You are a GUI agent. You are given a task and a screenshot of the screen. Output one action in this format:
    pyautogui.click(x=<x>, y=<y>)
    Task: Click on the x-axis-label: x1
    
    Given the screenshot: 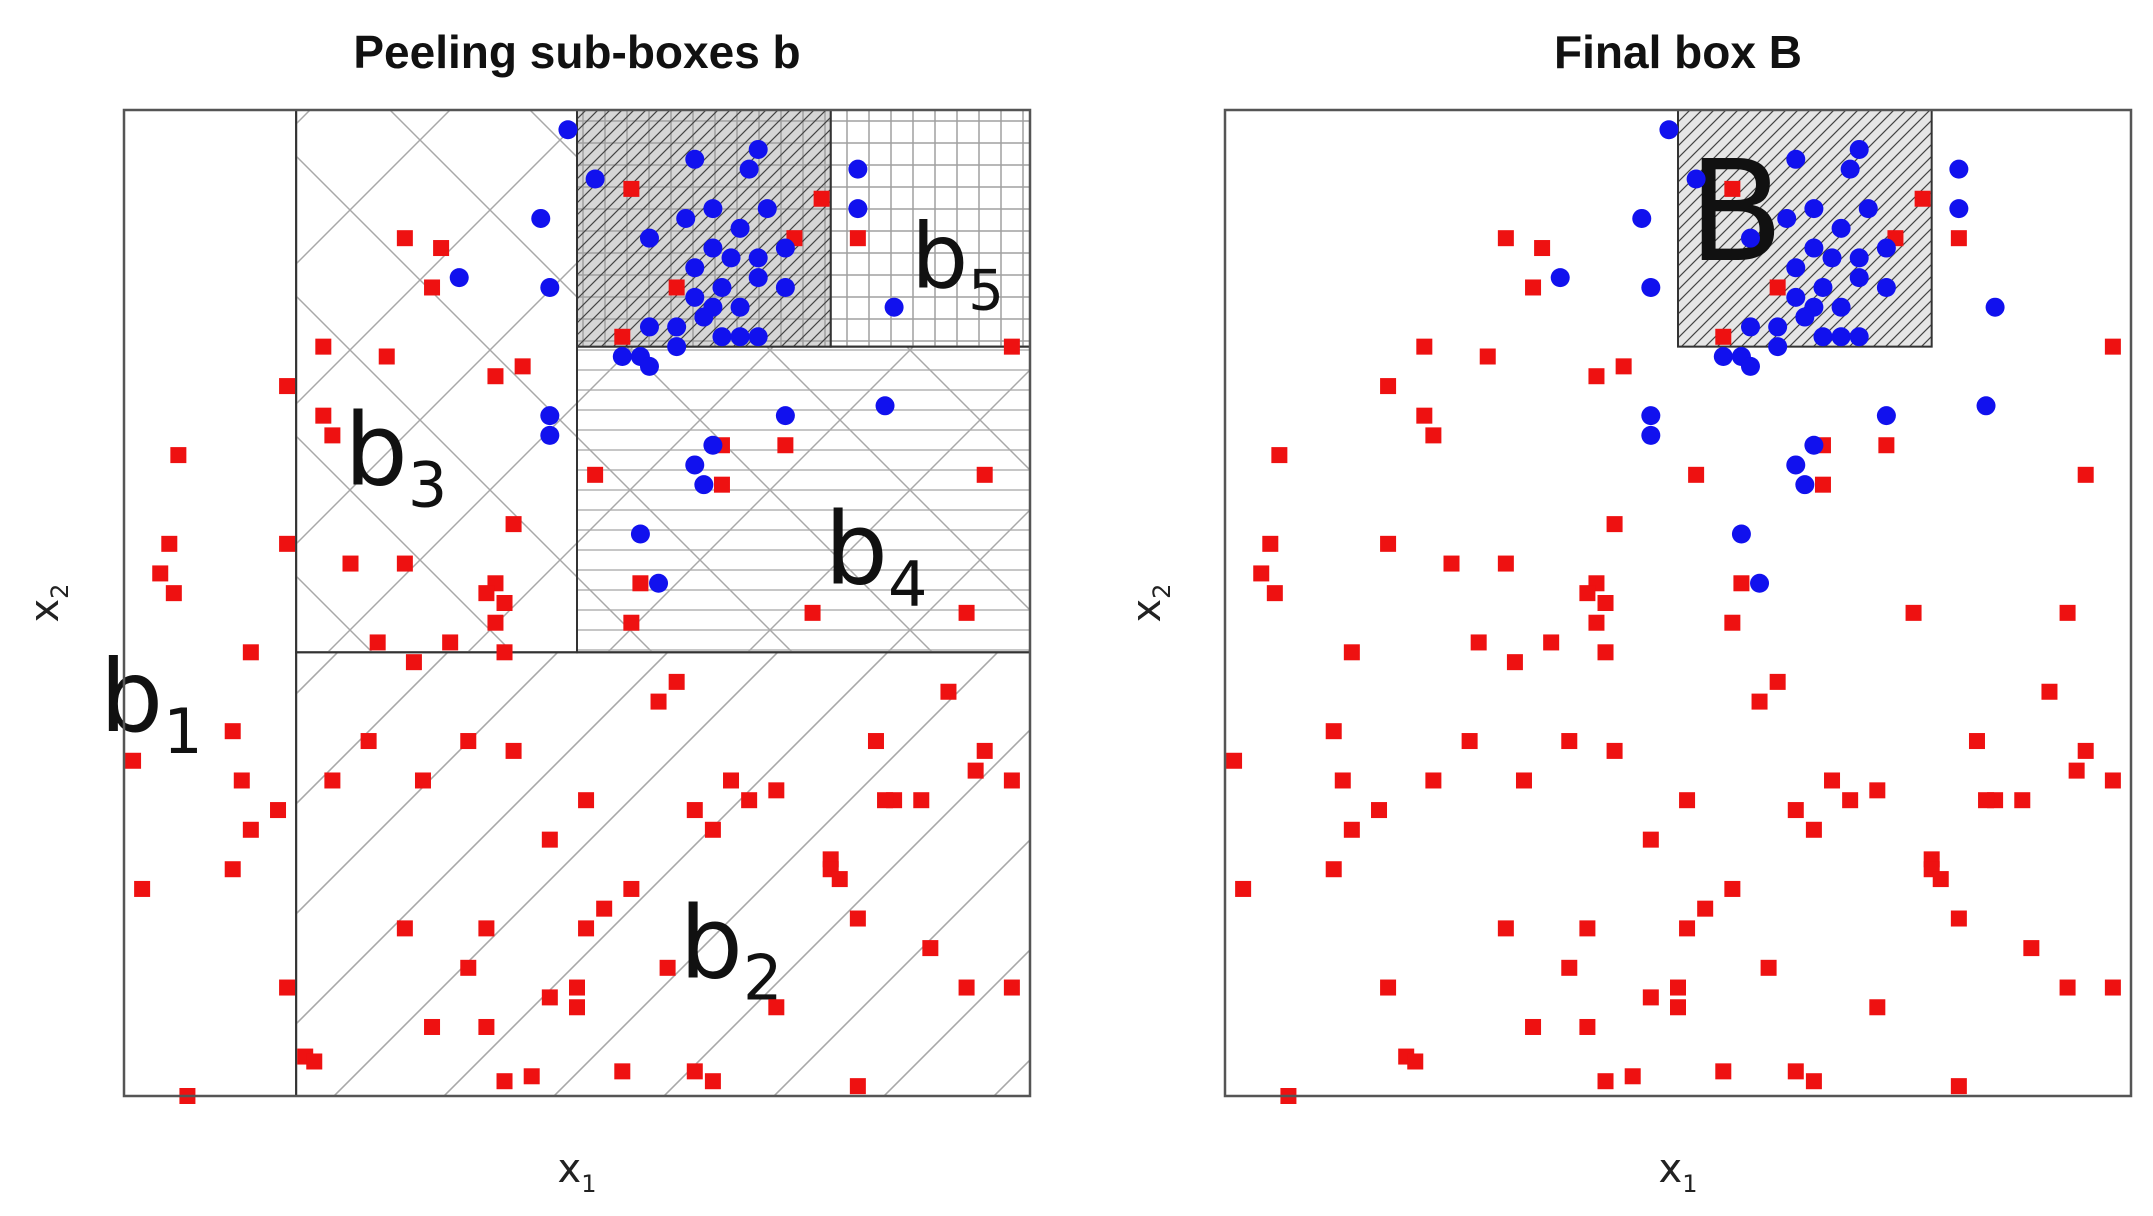 What is the action you would take?
    pyautogui.click(x=577, y=1172)
    